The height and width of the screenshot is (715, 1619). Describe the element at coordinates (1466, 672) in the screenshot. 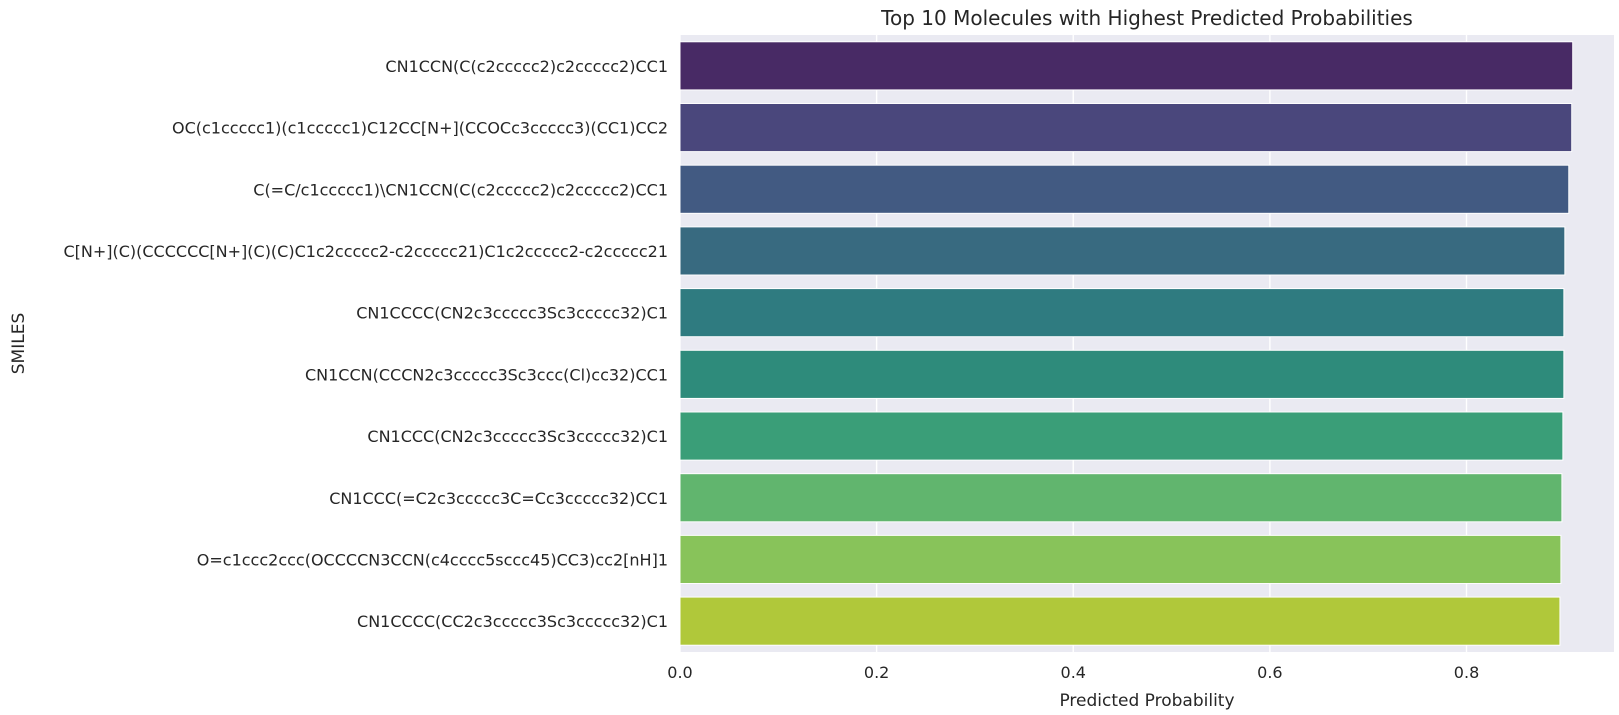

I see `x-tick-label: 0.8` at that location.